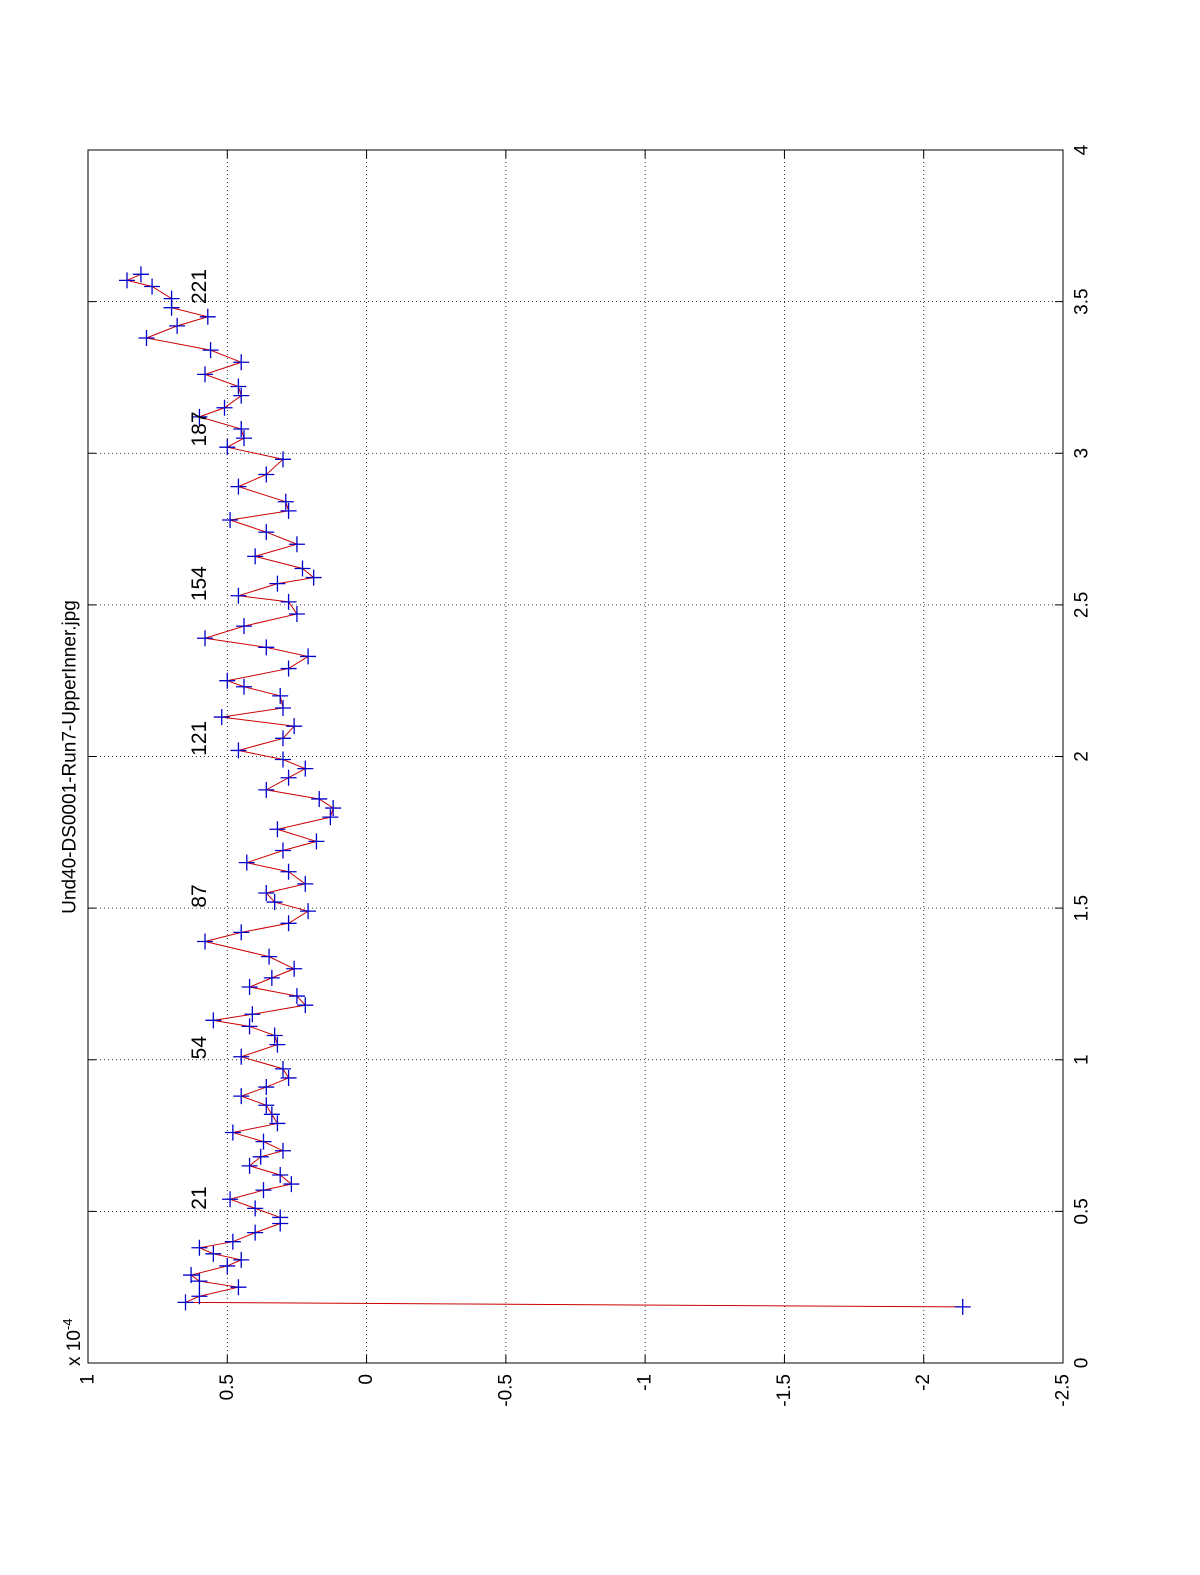  I want to click on y-tick-label: -1.5, so click(784, 1390).